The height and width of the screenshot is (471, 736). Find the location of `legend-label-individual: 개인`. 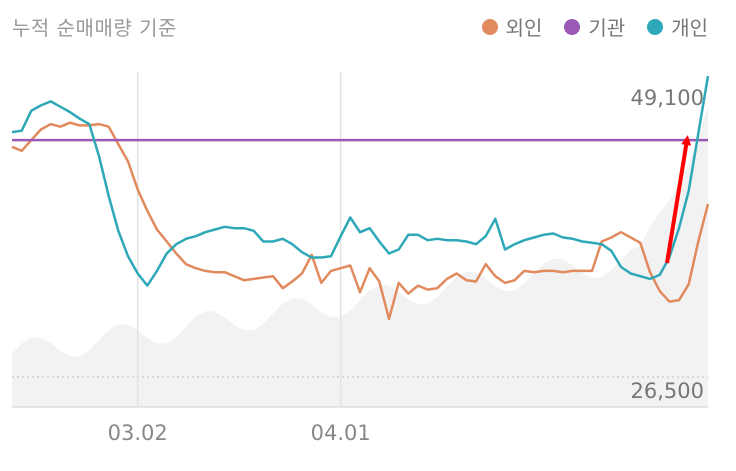

legend-label-individual: 개인 is located at coordinates (689, 28).